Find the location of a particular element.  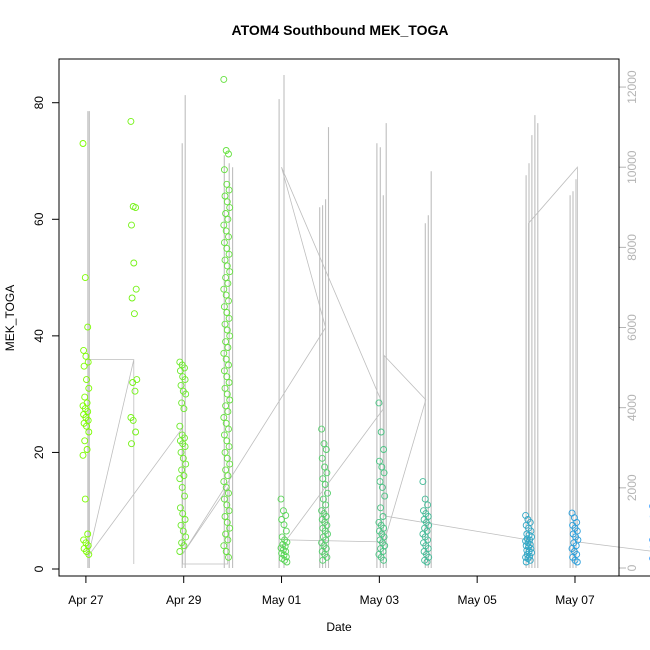

y-tick-label: 80 is located at coordinates (39, 103).